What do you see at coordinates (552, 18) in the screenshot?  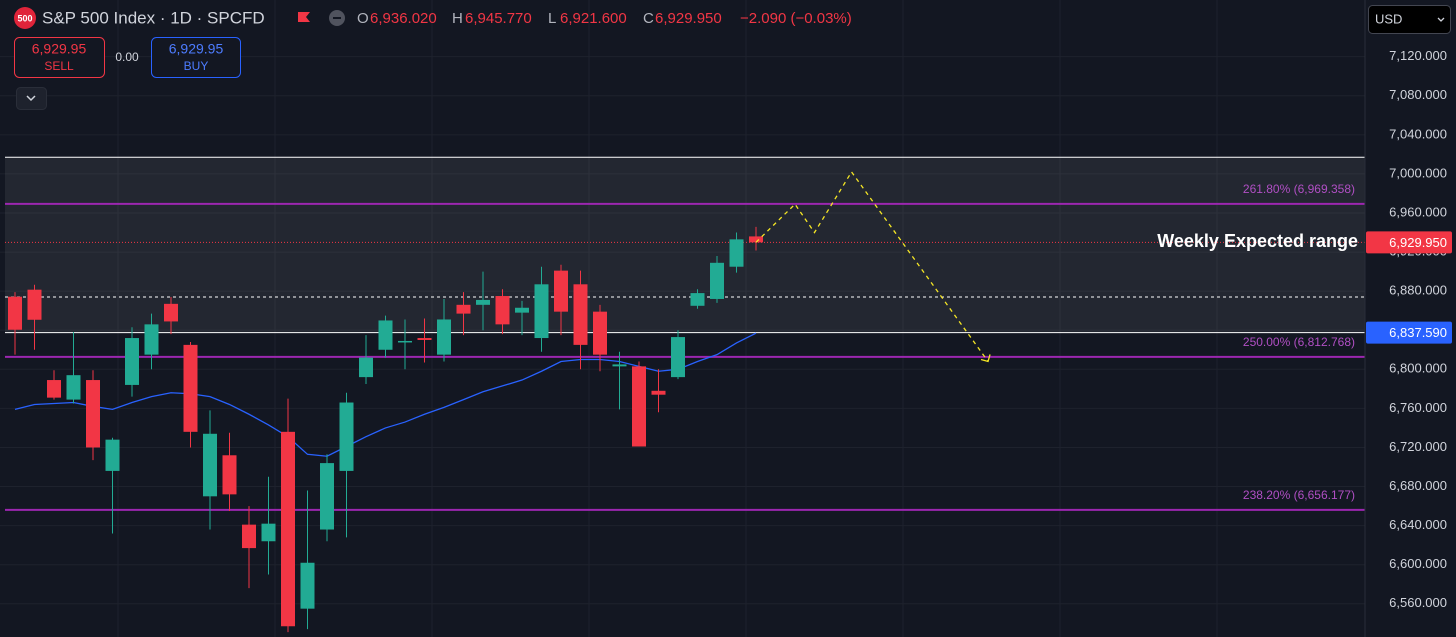 I see `ohlc-key: L` at bounding box center [552, 18].